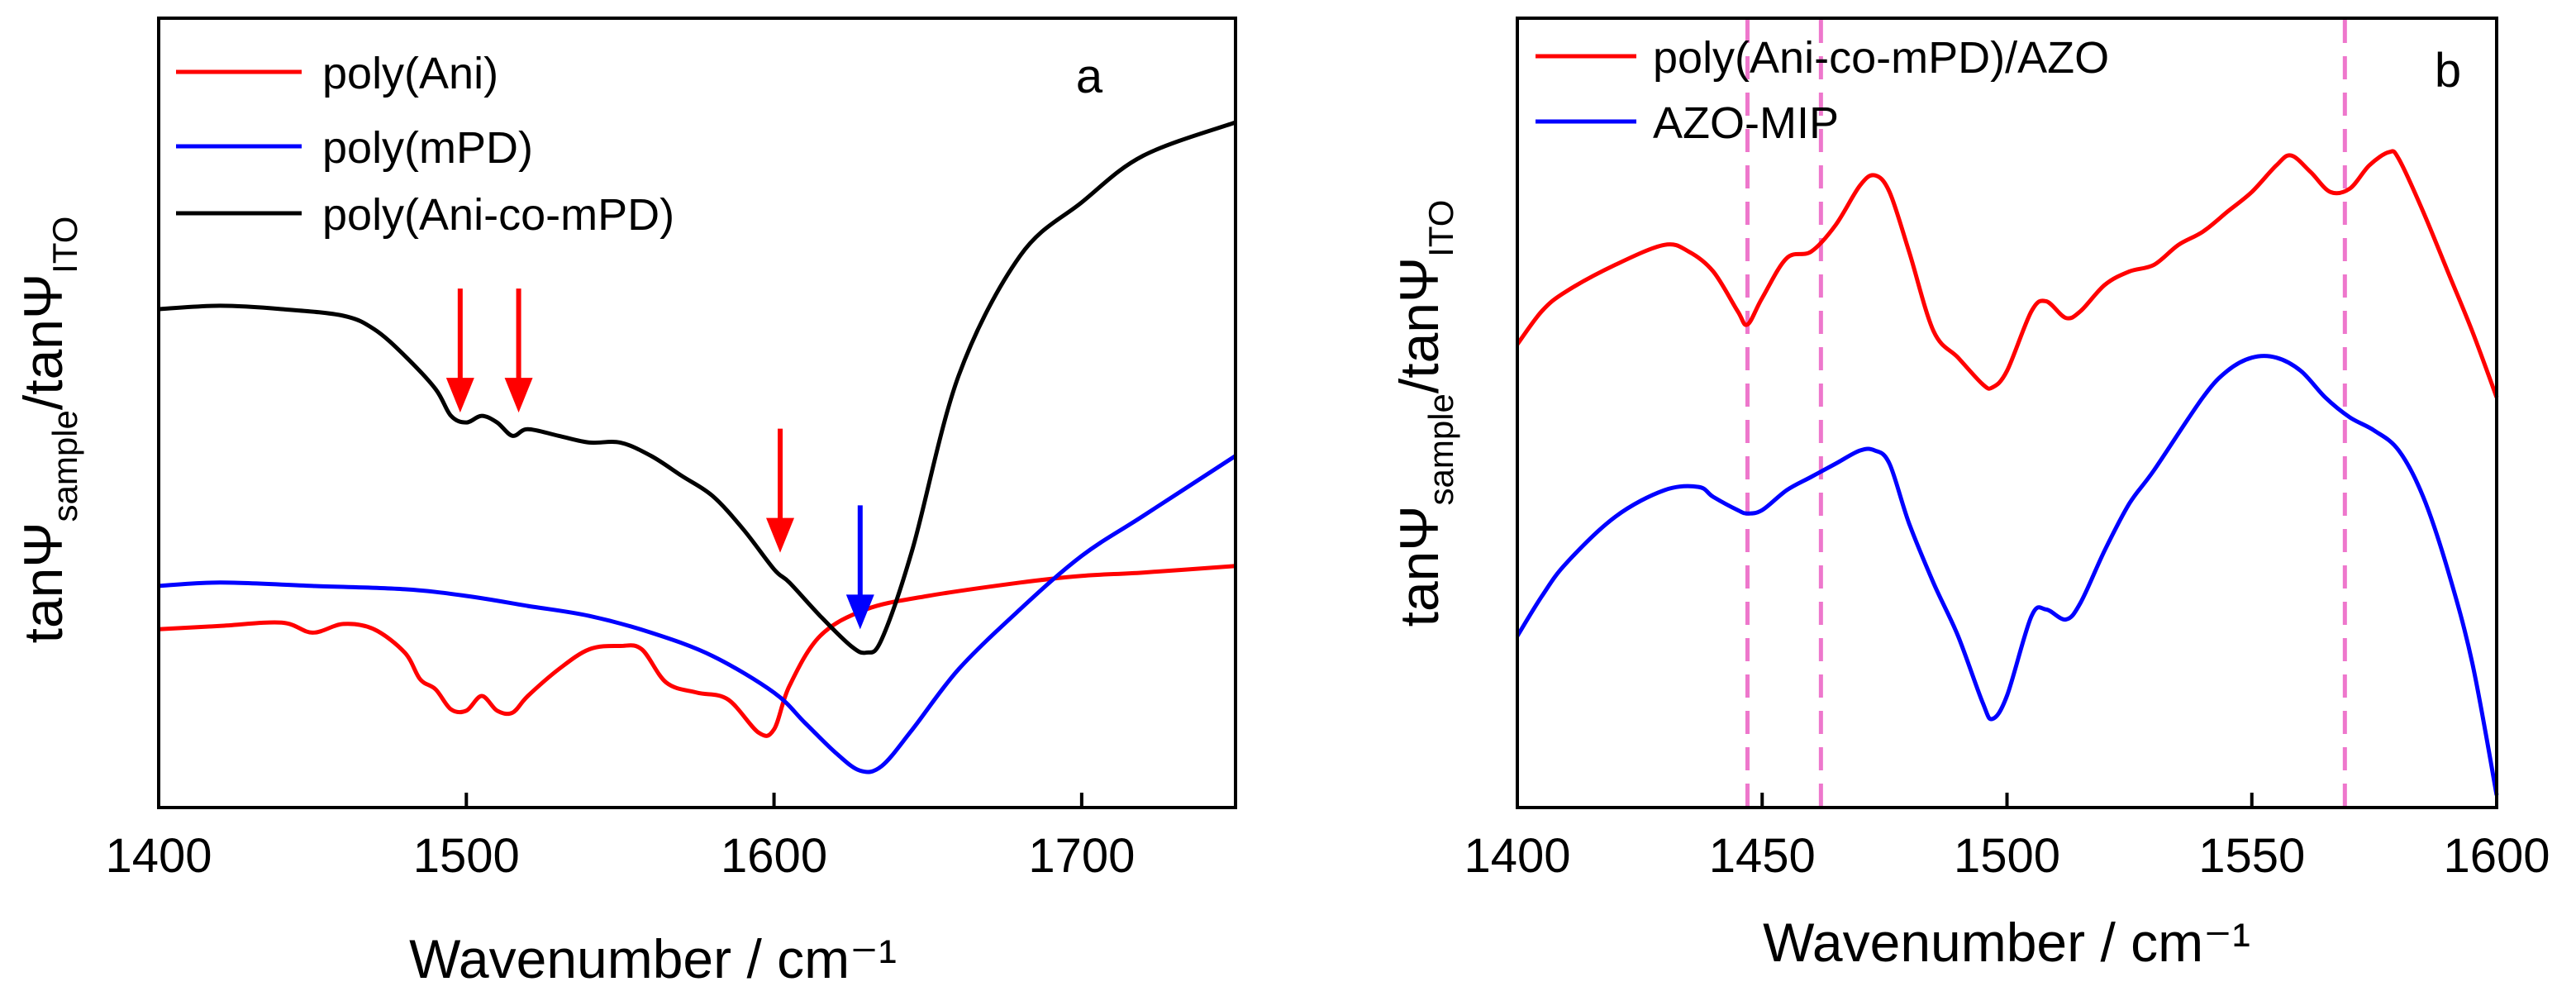 The height and width of the screenshot is (996, 2576). I want to click on series-line-poly-ani-co-mpd-azo, so click(2007, 273).